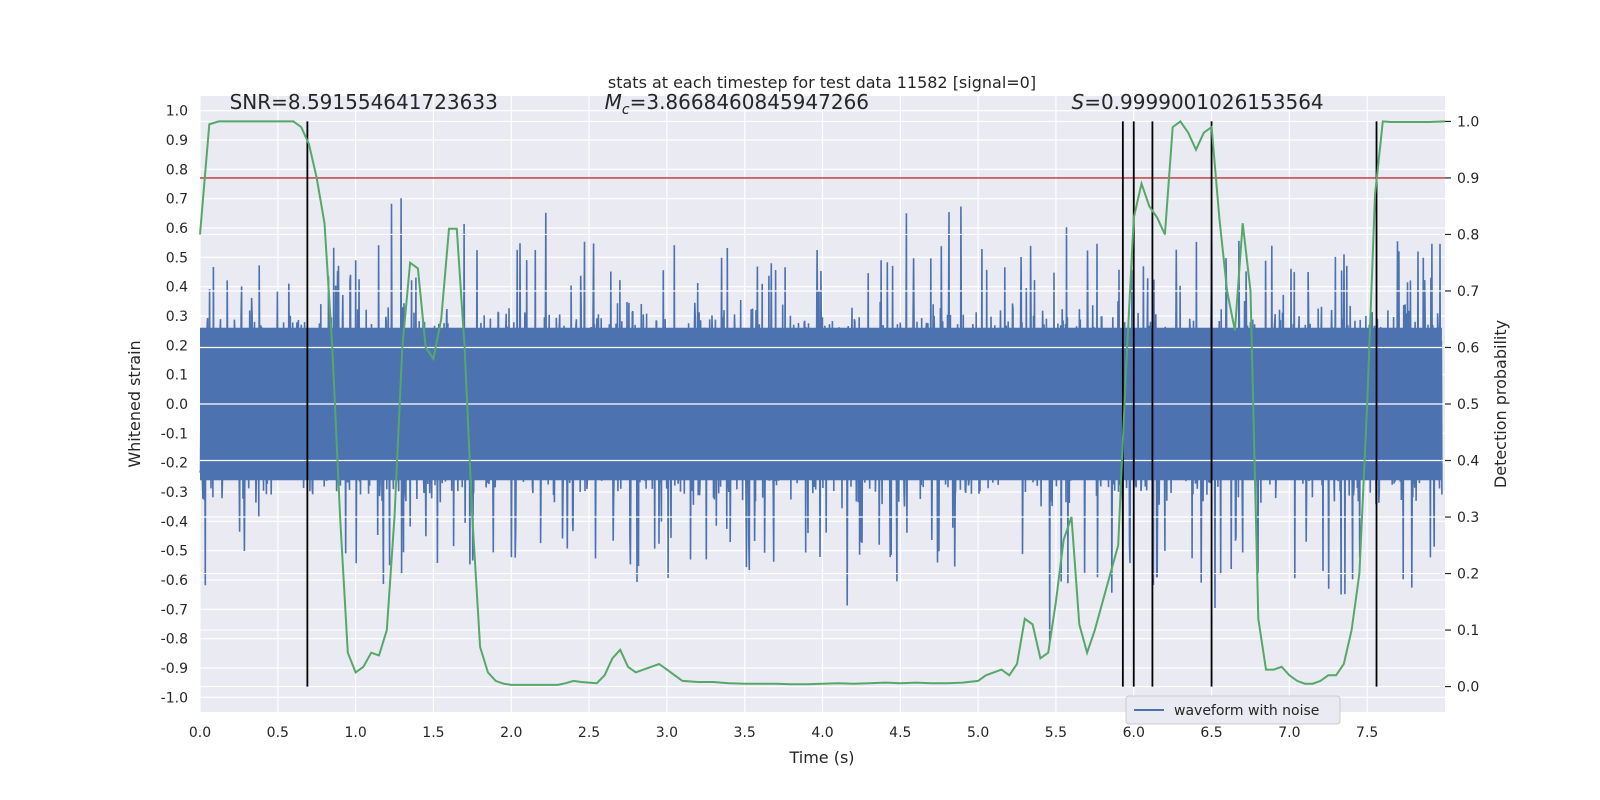  I want to click on annotation-snr: SNR=8.591554641723633, so click(364, 102).